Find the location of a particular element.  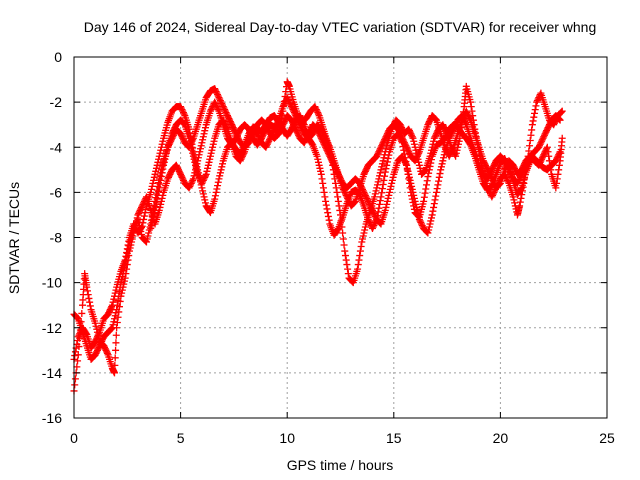

y-axis-label: SDTVAR / TECUs is located at coordinates (14, 238).